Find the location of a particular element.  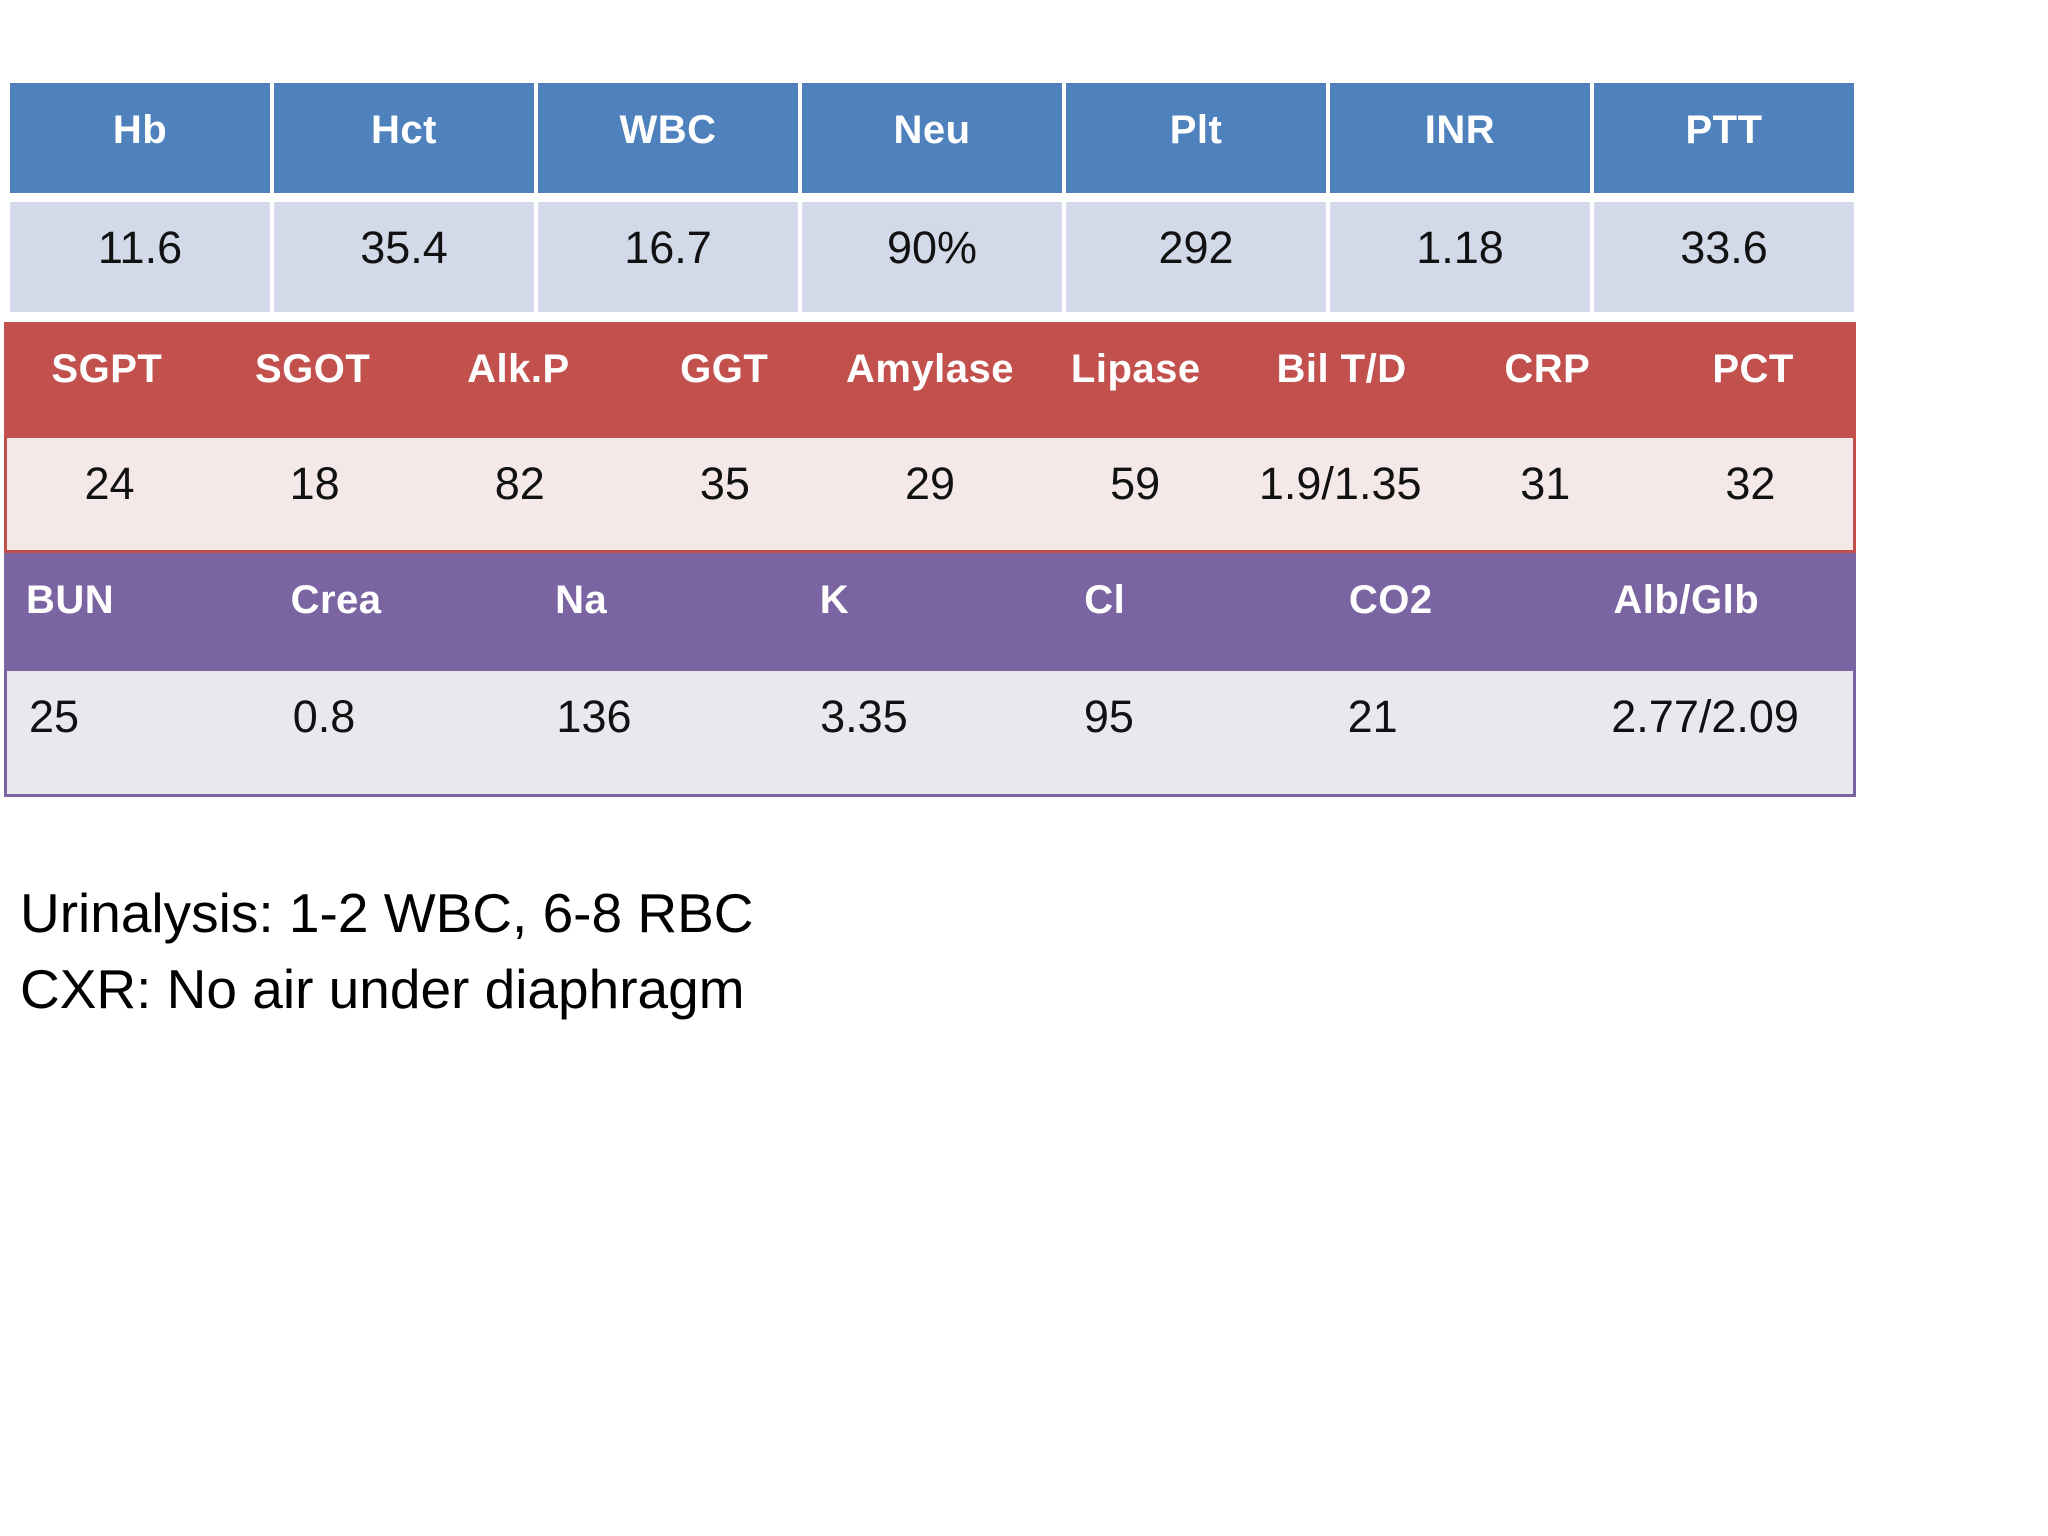

header-cell-crea: Crea is located at coordinates (401, 612).